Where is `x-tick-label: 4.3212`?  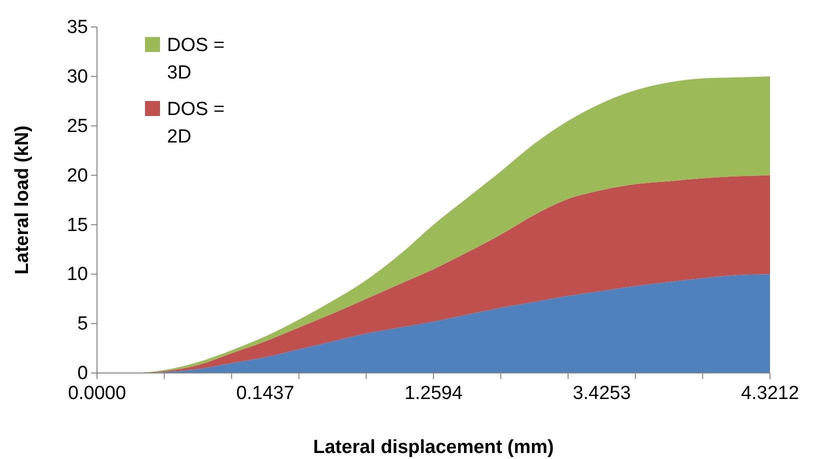
x-tick-label: 4.3212 is located at coordinates (770, 393).